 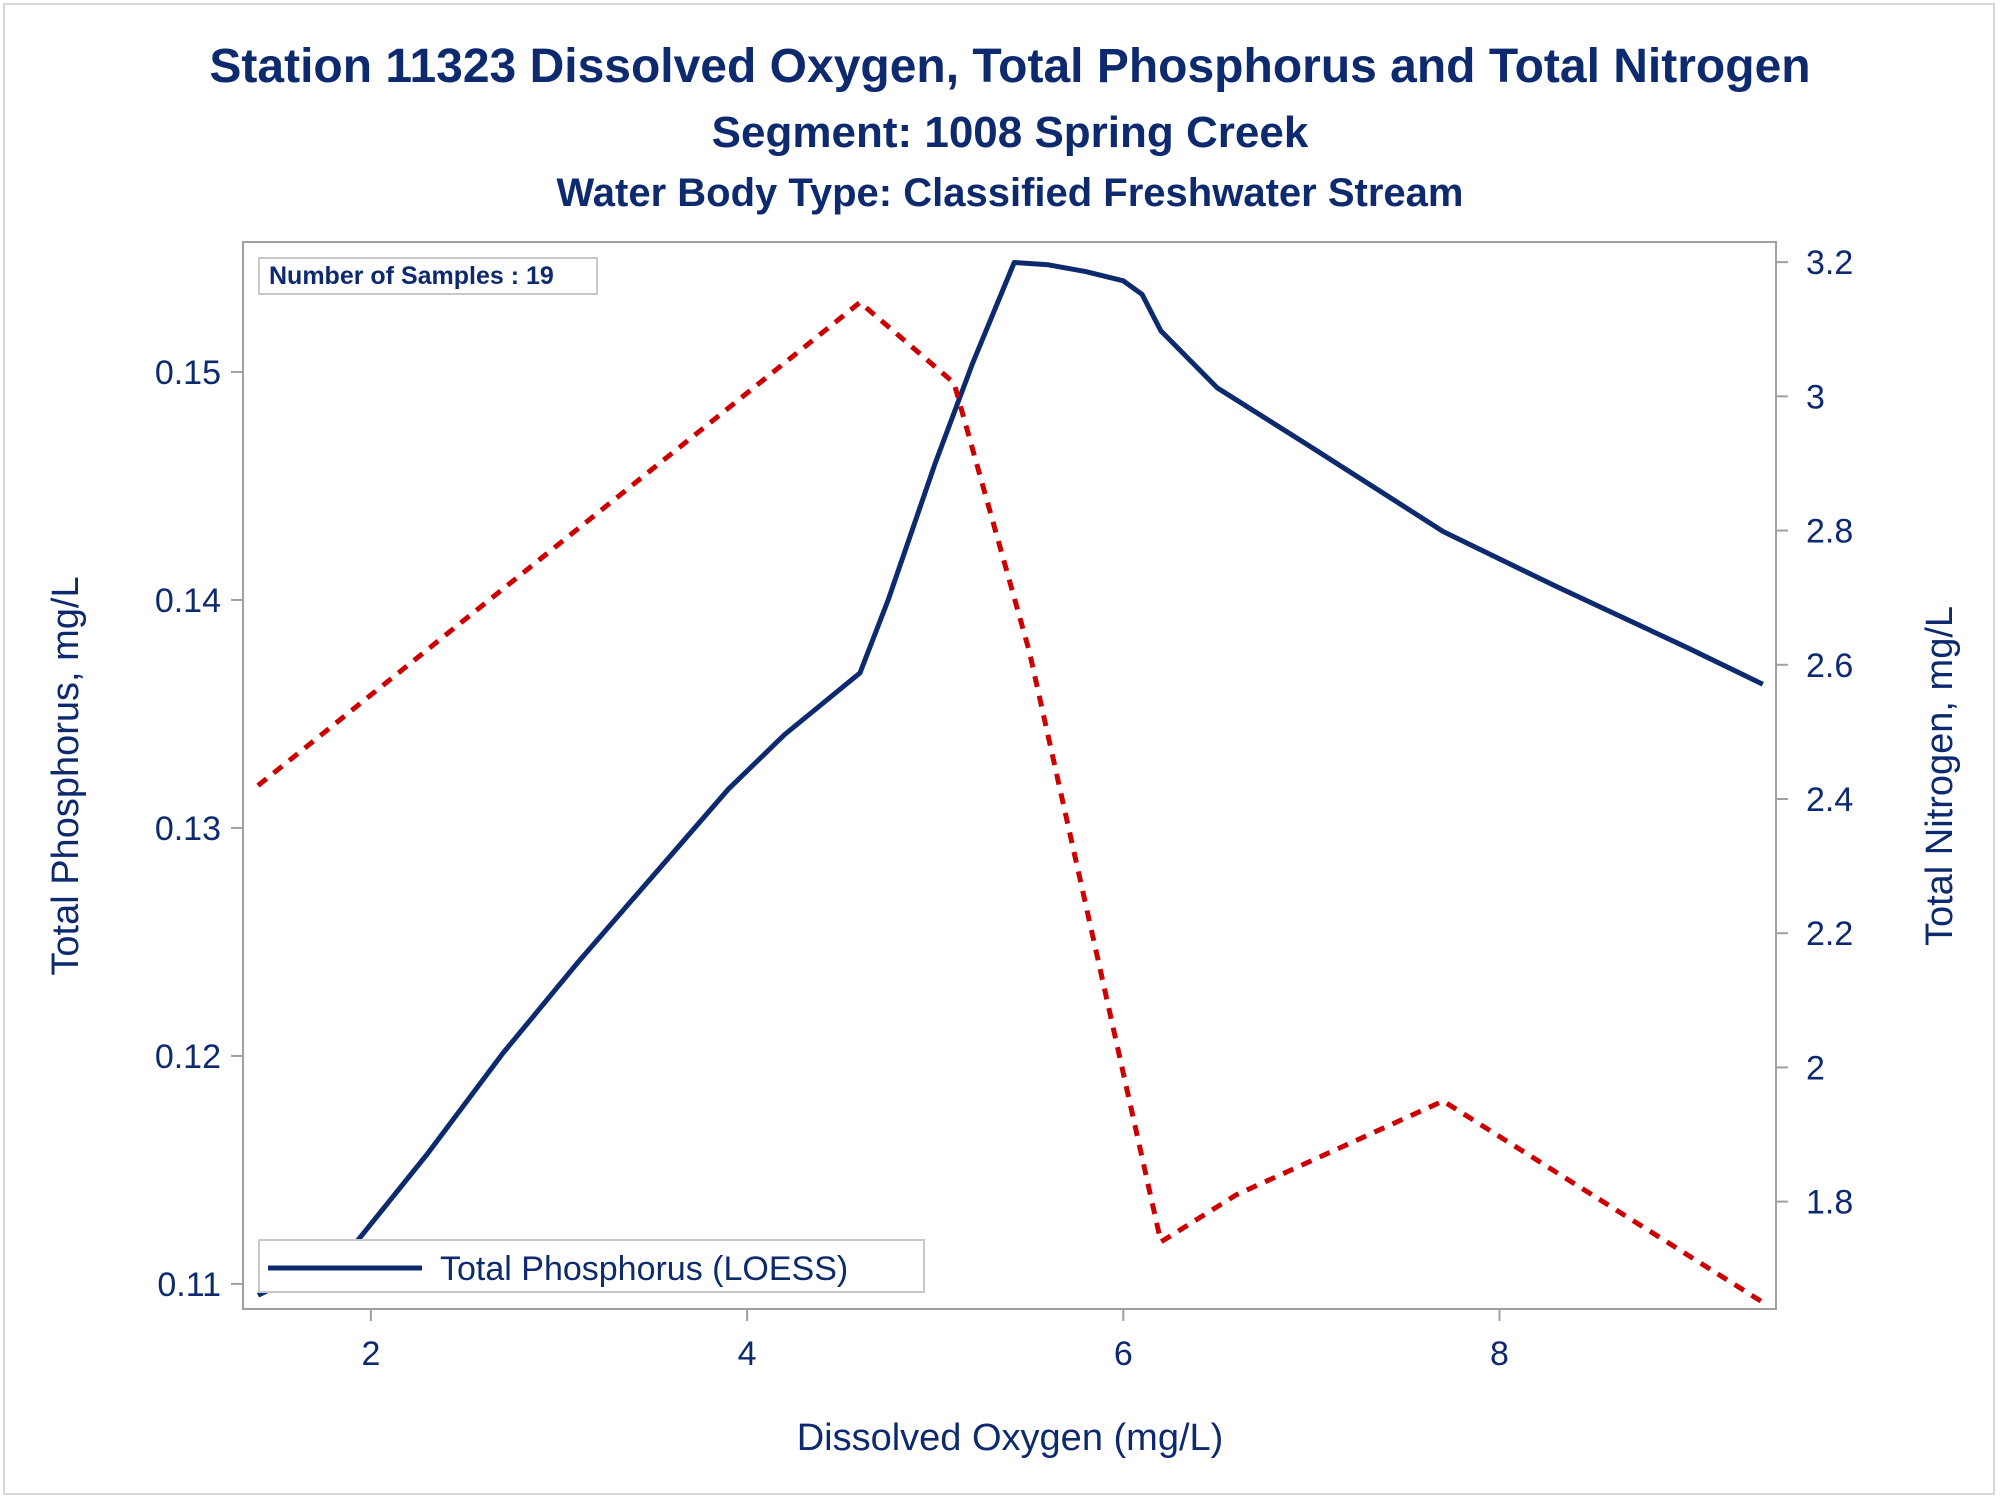 I want to click on y2-tick-label: 2.2, so click(x=1829, y=934).